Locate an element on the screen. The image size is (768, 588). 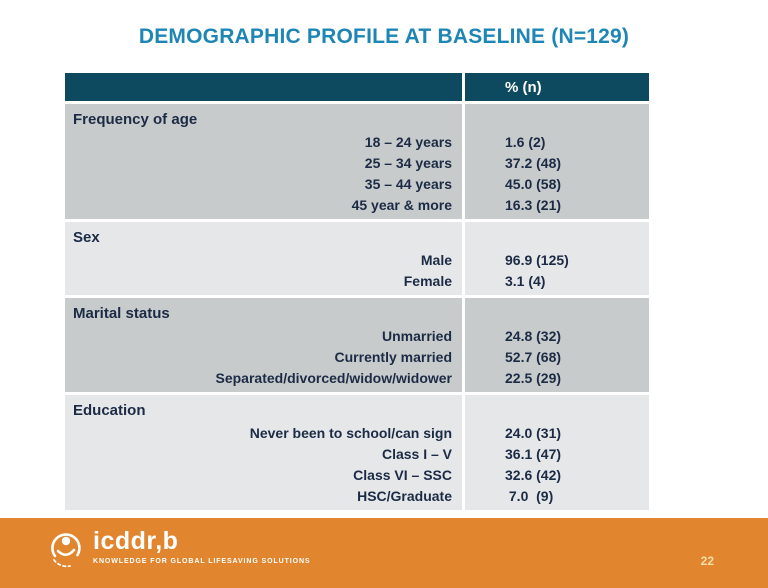
section-value-column: 24.0 (31) 36.1 (47) 32.6 (42) 7.0 (9) is located at coordinates (557, 452).